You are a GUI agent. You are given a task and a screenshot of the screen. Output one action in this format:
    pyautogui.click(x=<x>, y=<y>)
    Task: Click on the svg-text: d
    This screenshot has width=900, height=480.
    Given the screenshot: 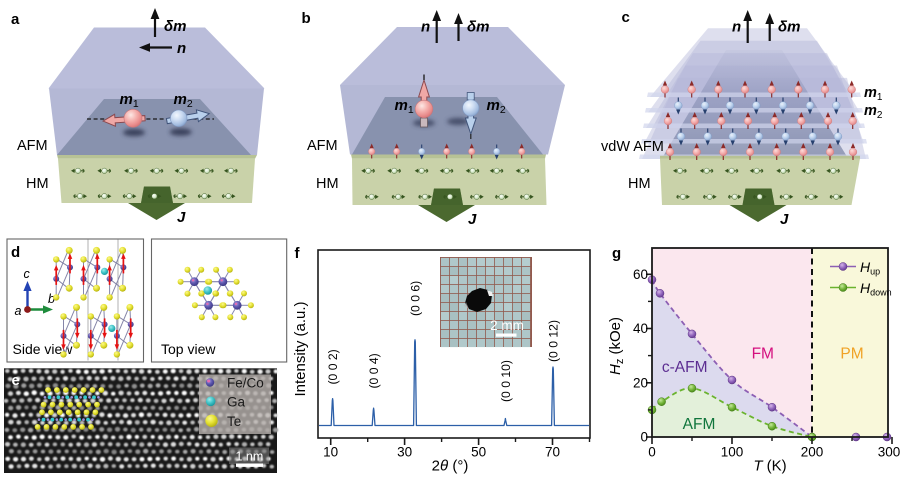 What is the action you would take?
    pyautogui.click(x=15, y=252)
    